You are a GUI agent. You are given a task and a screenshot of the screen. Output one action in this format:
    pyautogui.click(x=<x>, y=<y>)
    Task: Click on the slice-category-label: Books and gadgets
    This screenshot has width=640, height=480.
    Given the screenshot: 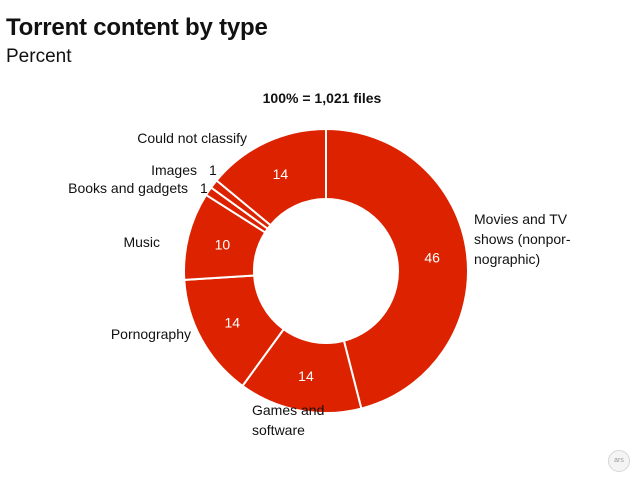 What is the action you would take?
    pyautogui.click(x=128, y=188)
    